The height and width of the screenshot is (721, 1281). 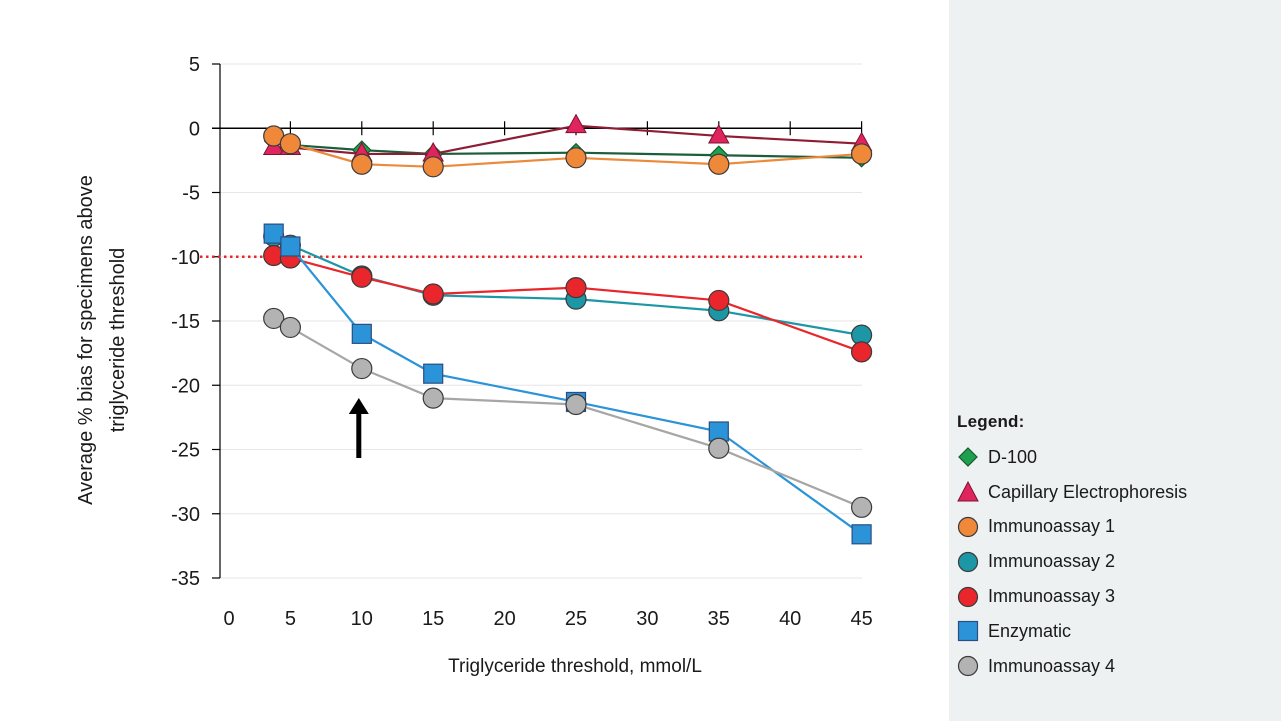 I want to click on legend-label: Capillary Electrophoresis, so click(x=1088, y=491).